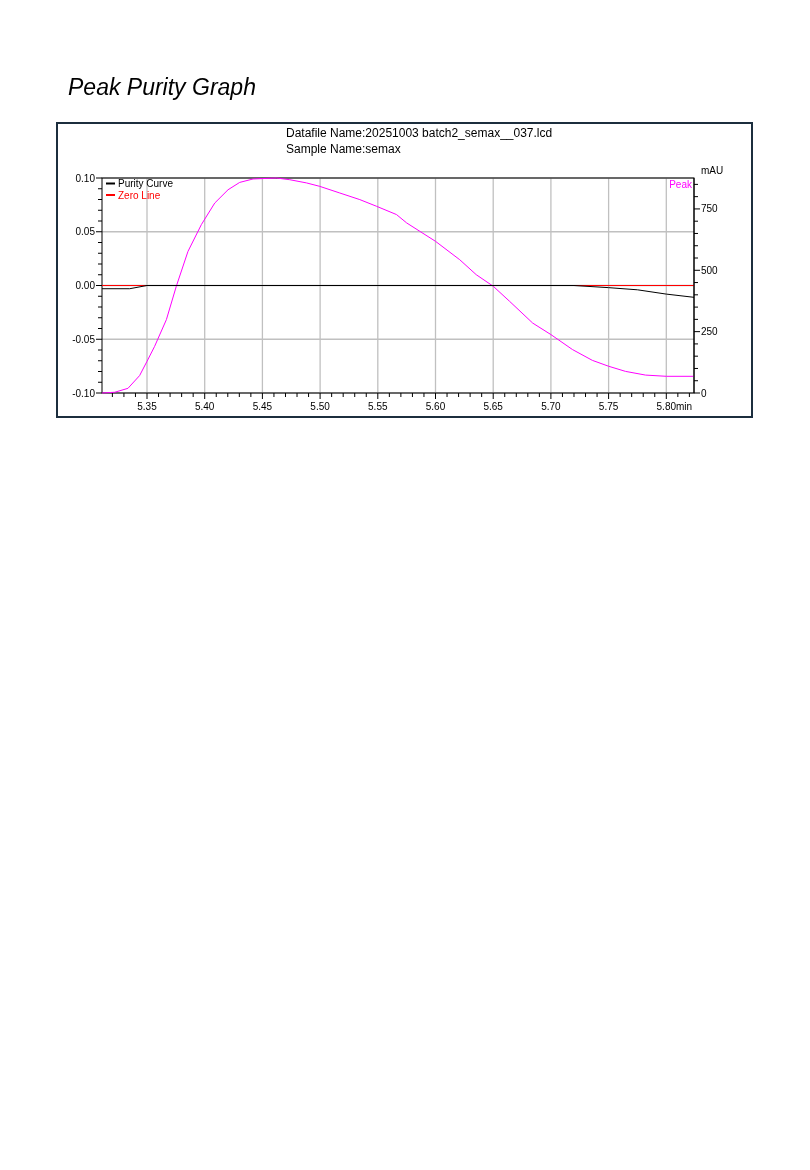  I want to click on text: Sample Name:semax, so click(343, 149).